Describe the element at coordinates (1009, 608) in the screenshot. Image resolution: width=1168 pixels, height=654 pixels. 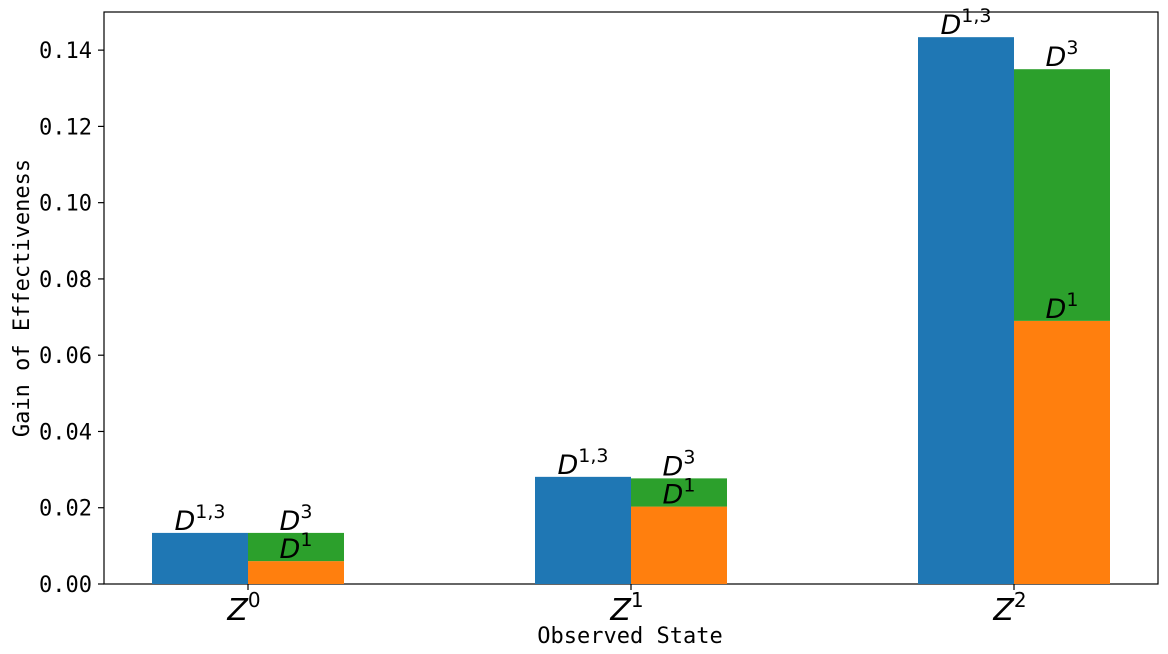
I see `x-tick-label: Z2` at that location.